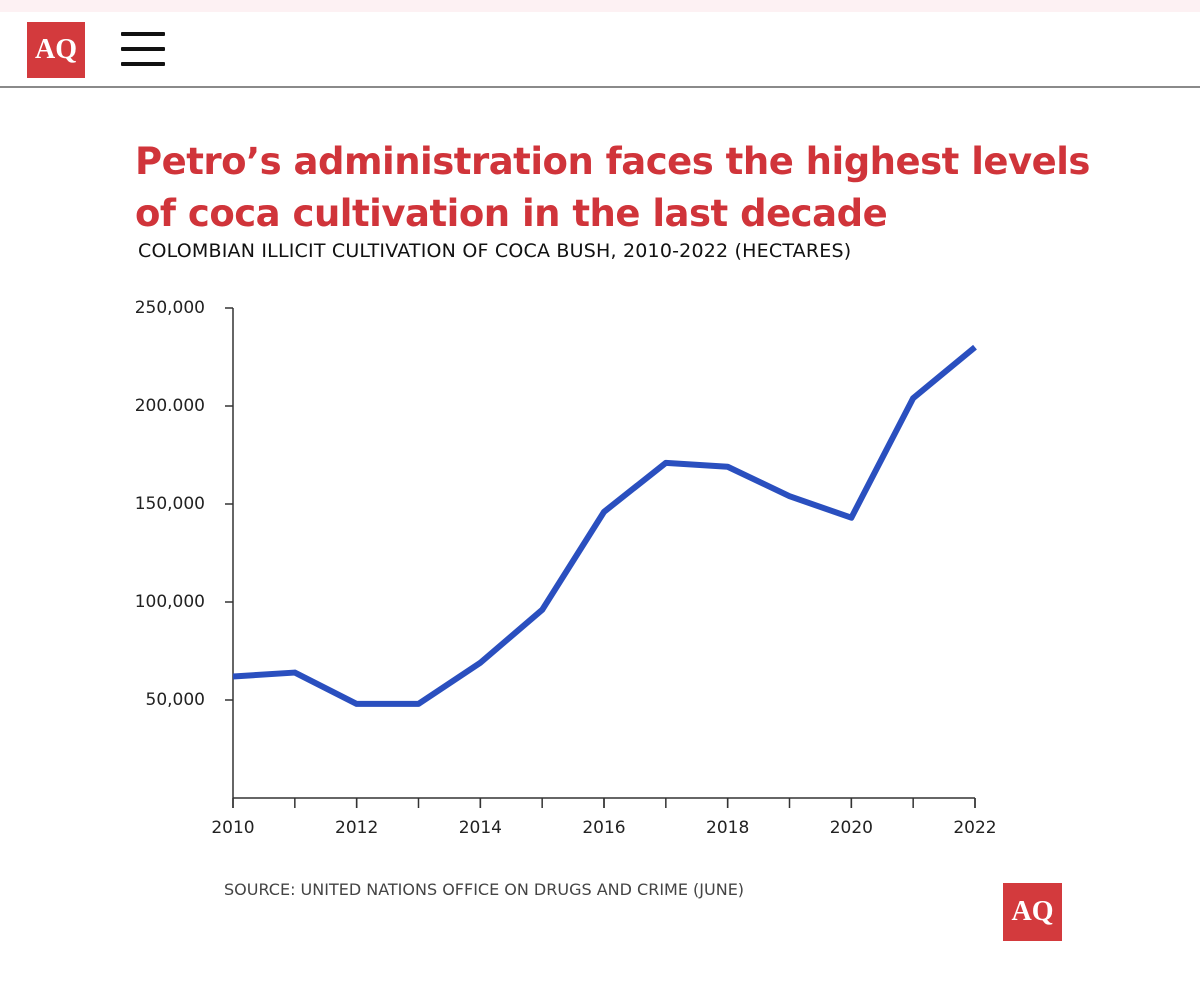 This screenshot has height=991, width=1200. What do you see at coordinates (480, 828) in the screenshot?
I see `x-tick-label: 2014` at bounding box center [480, 828].